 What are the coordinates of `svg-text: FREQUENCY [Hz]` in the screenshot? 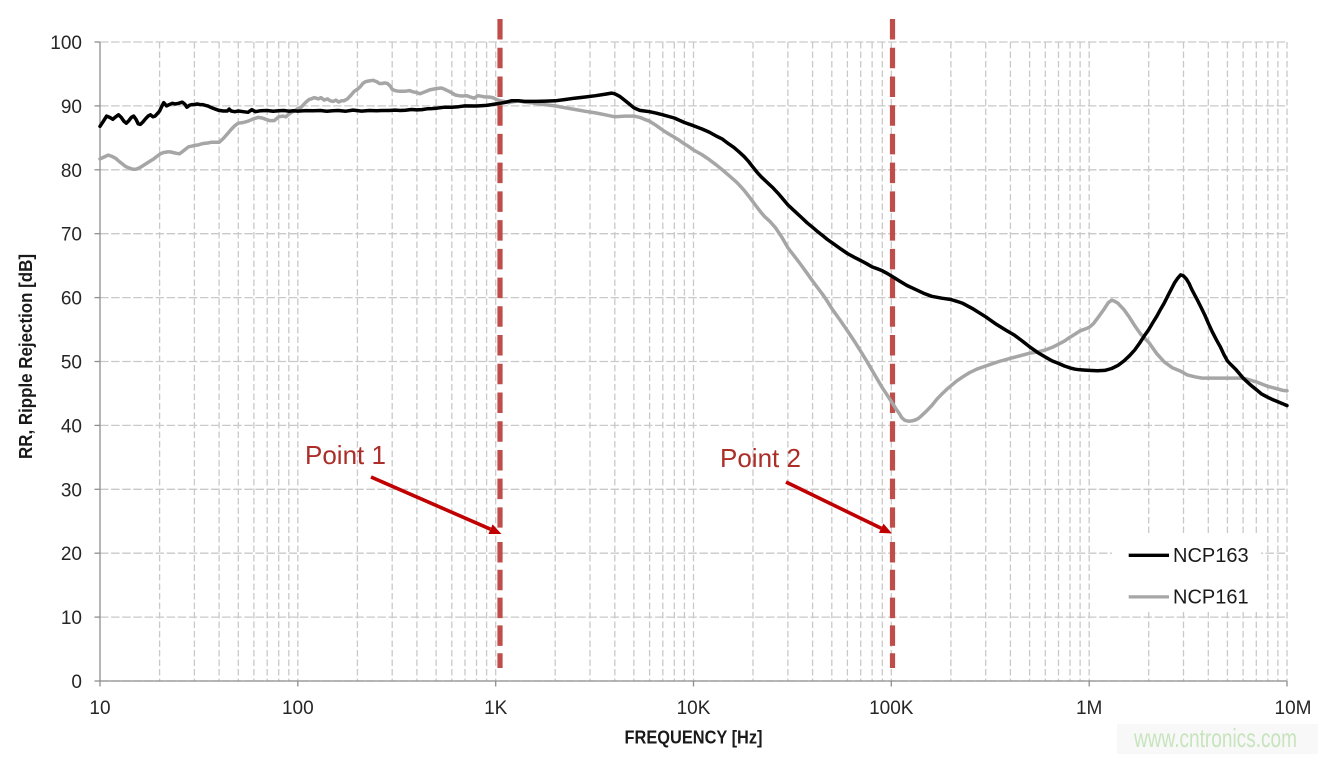 It's located at (694, 737).